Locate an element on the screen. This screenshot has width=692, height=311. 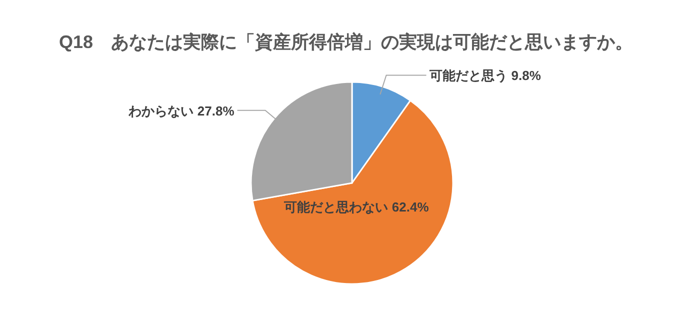
chart-title: Q18 あなたは実際に「資産所得倍増」の実現は可能だと思いますか。 is located at coordinates (346, 41).